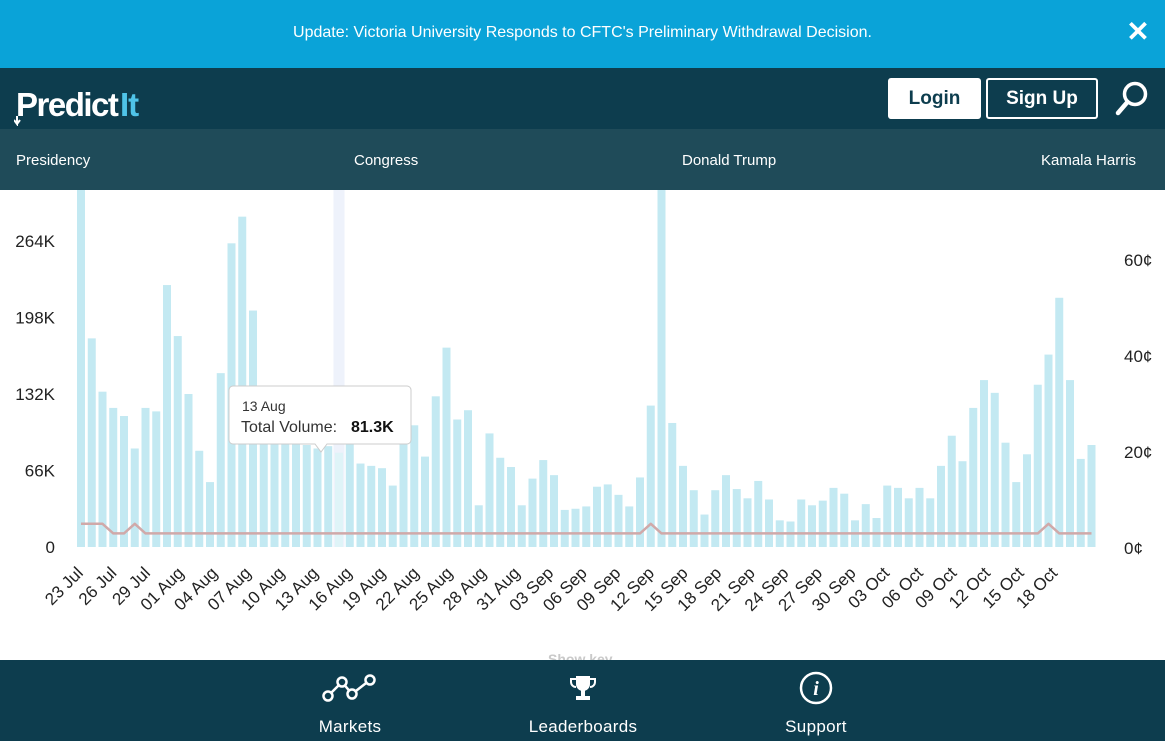 This screenshot has width=1165, height=741. I want to click on login-button: Login, so click(934, 98).